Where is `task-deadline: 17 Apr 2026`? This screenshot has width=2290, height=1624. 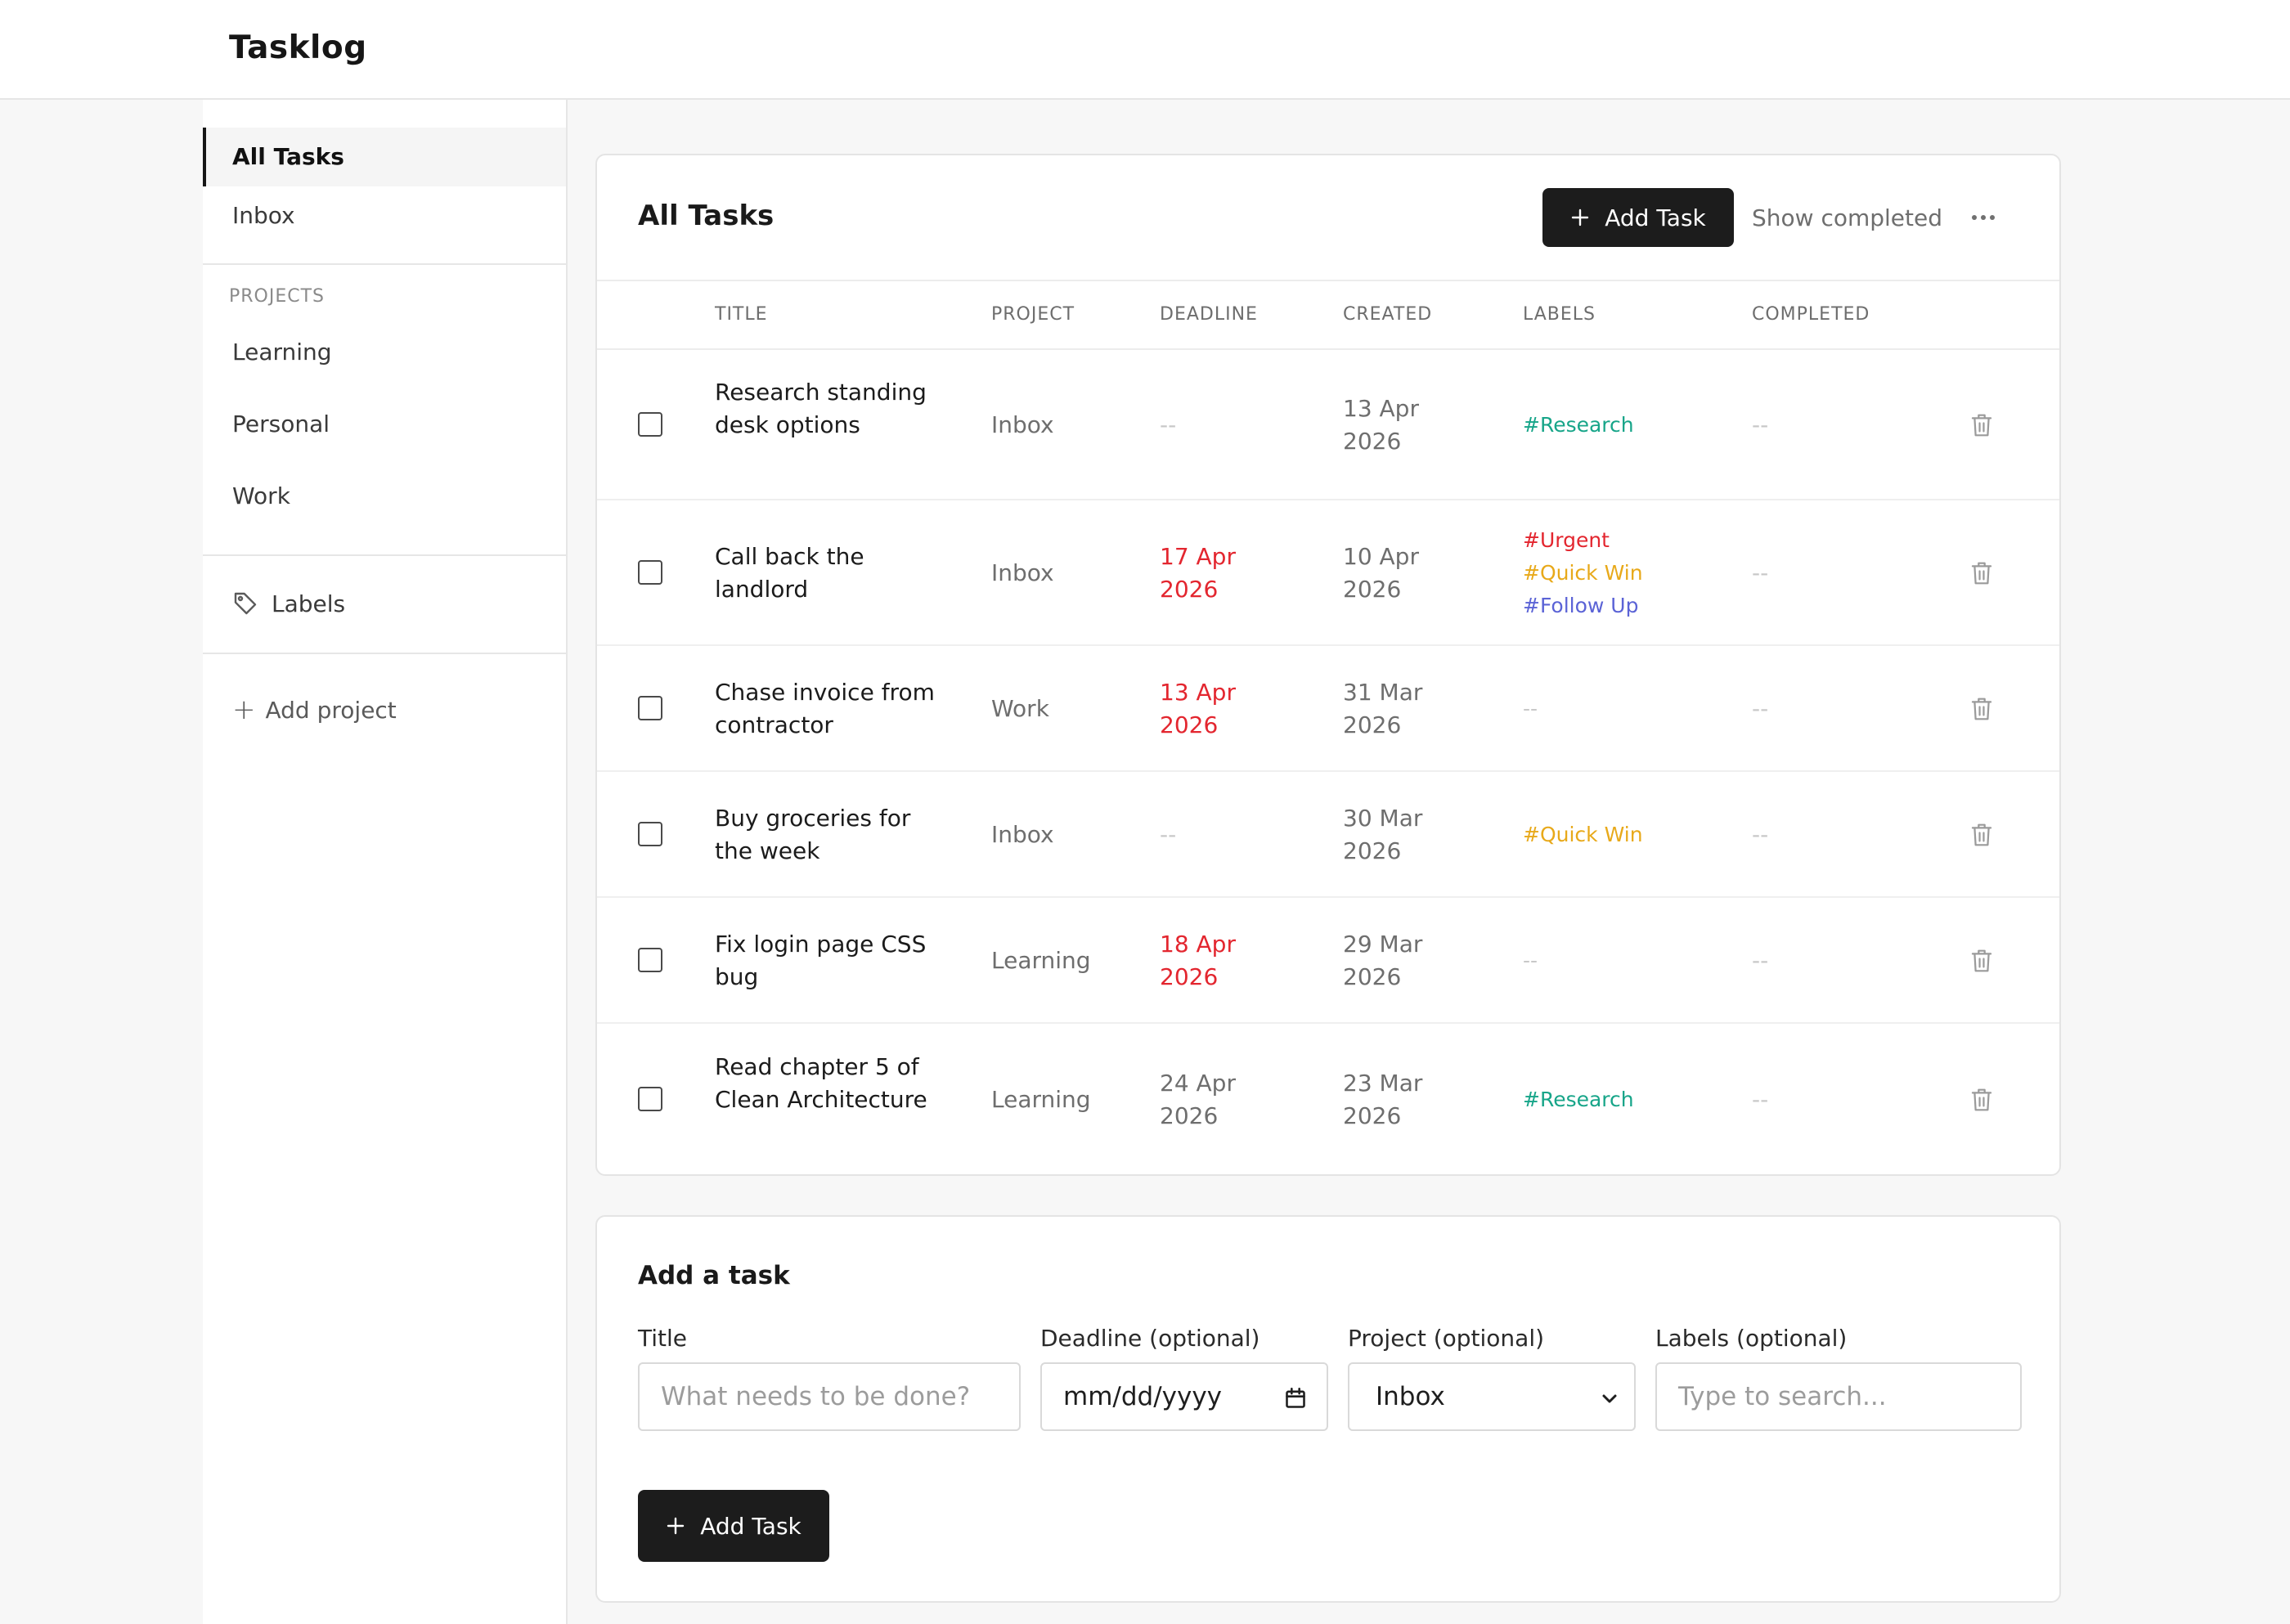 task-deadline: 17 Apr 2026 is located at coordinates (1198, 573).